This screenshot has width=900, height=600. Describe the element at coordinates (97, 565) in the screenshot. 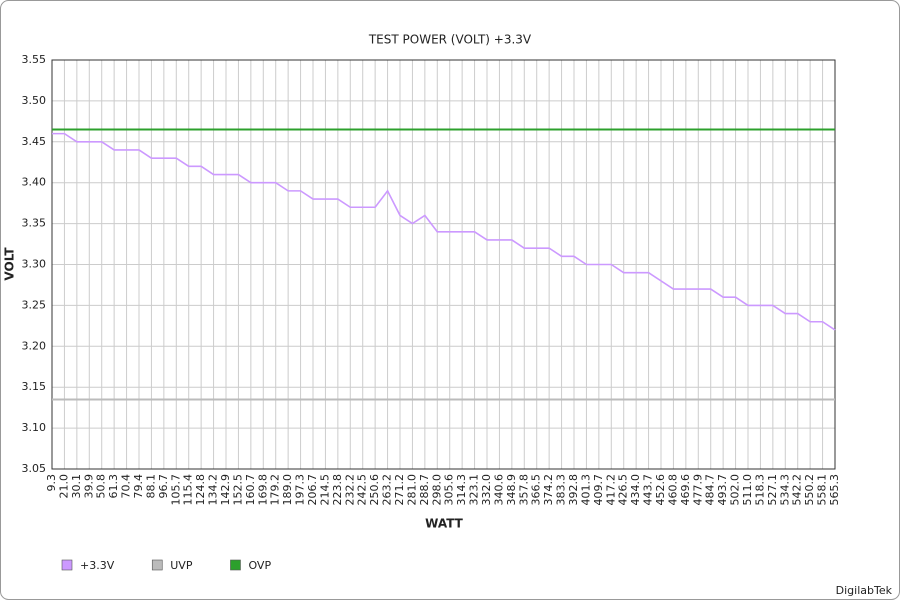

I see `legend-label: +3.3V` at that location.